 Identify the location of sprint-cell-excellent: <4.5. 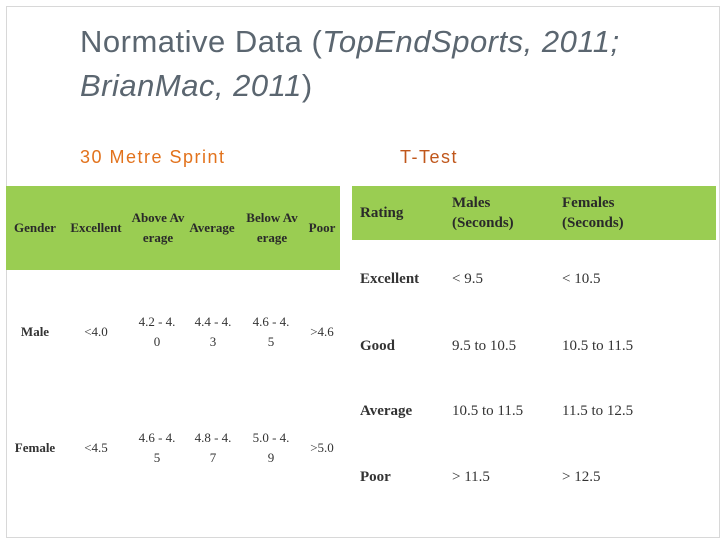
(96, 447).